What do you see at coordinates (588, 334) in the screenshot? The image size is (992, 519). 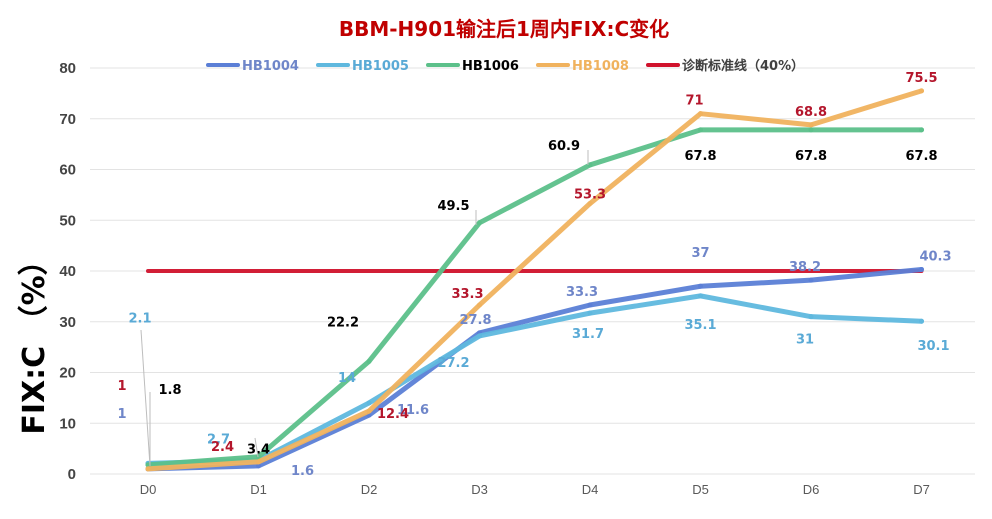 I see `data-label: 31.7` at bounding box center [588, 334].